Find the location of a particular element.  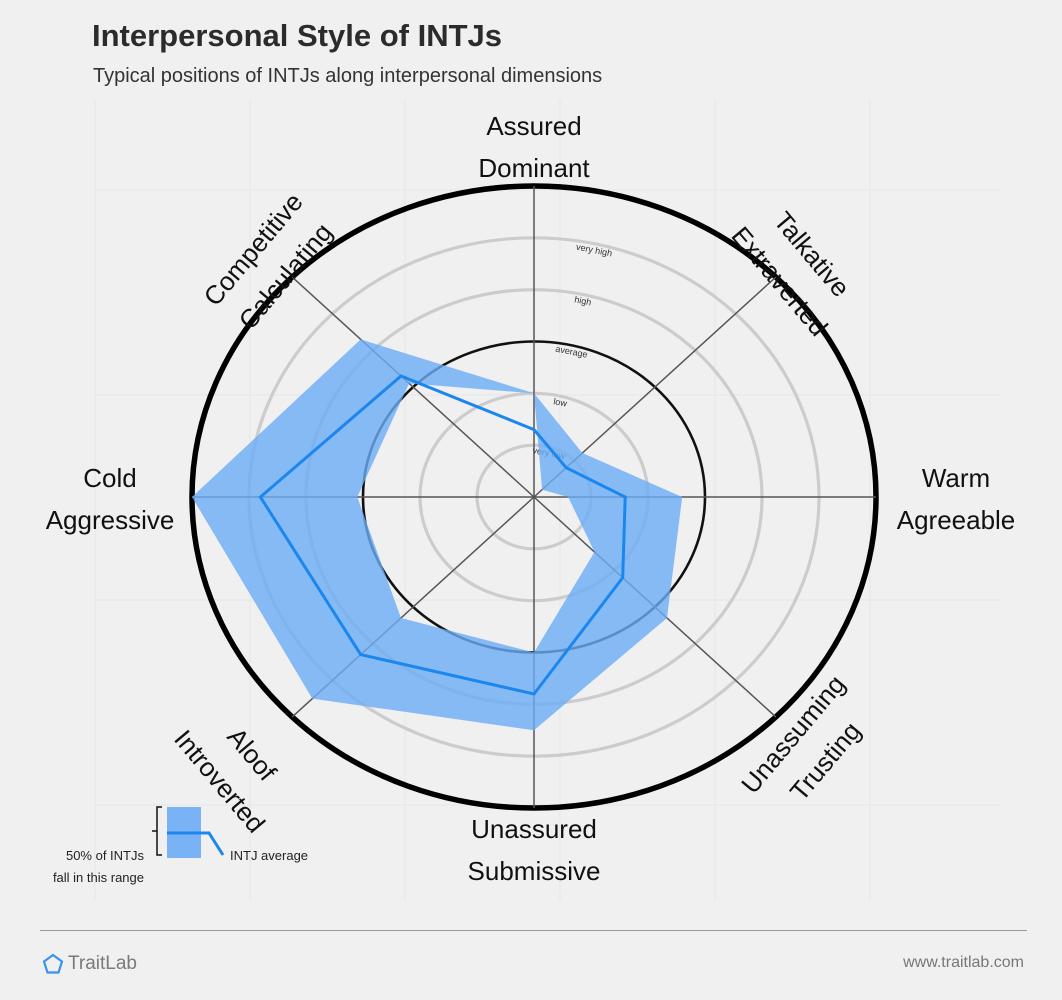

level-label: low is located at coordinates (561, 402).